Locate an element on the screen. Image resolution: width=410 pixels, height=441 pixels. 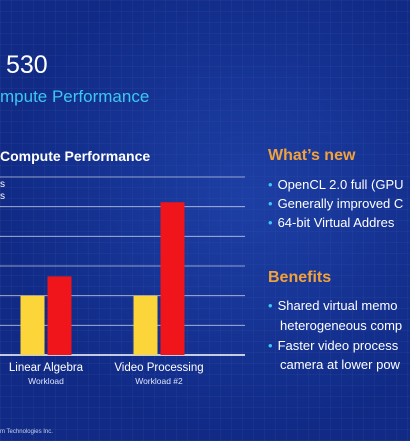
whats-new-bullet: • Generally improved C is located at coordinates (335, 203).